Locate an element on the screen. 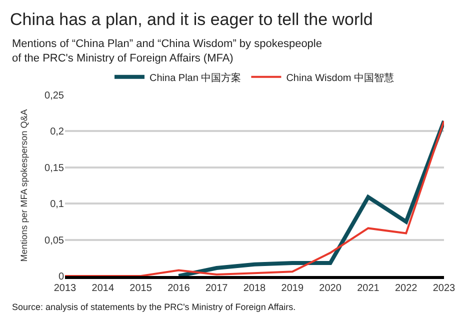  legend-label: China Wisdom 中国智慧 is located at coordinates (340, 78).